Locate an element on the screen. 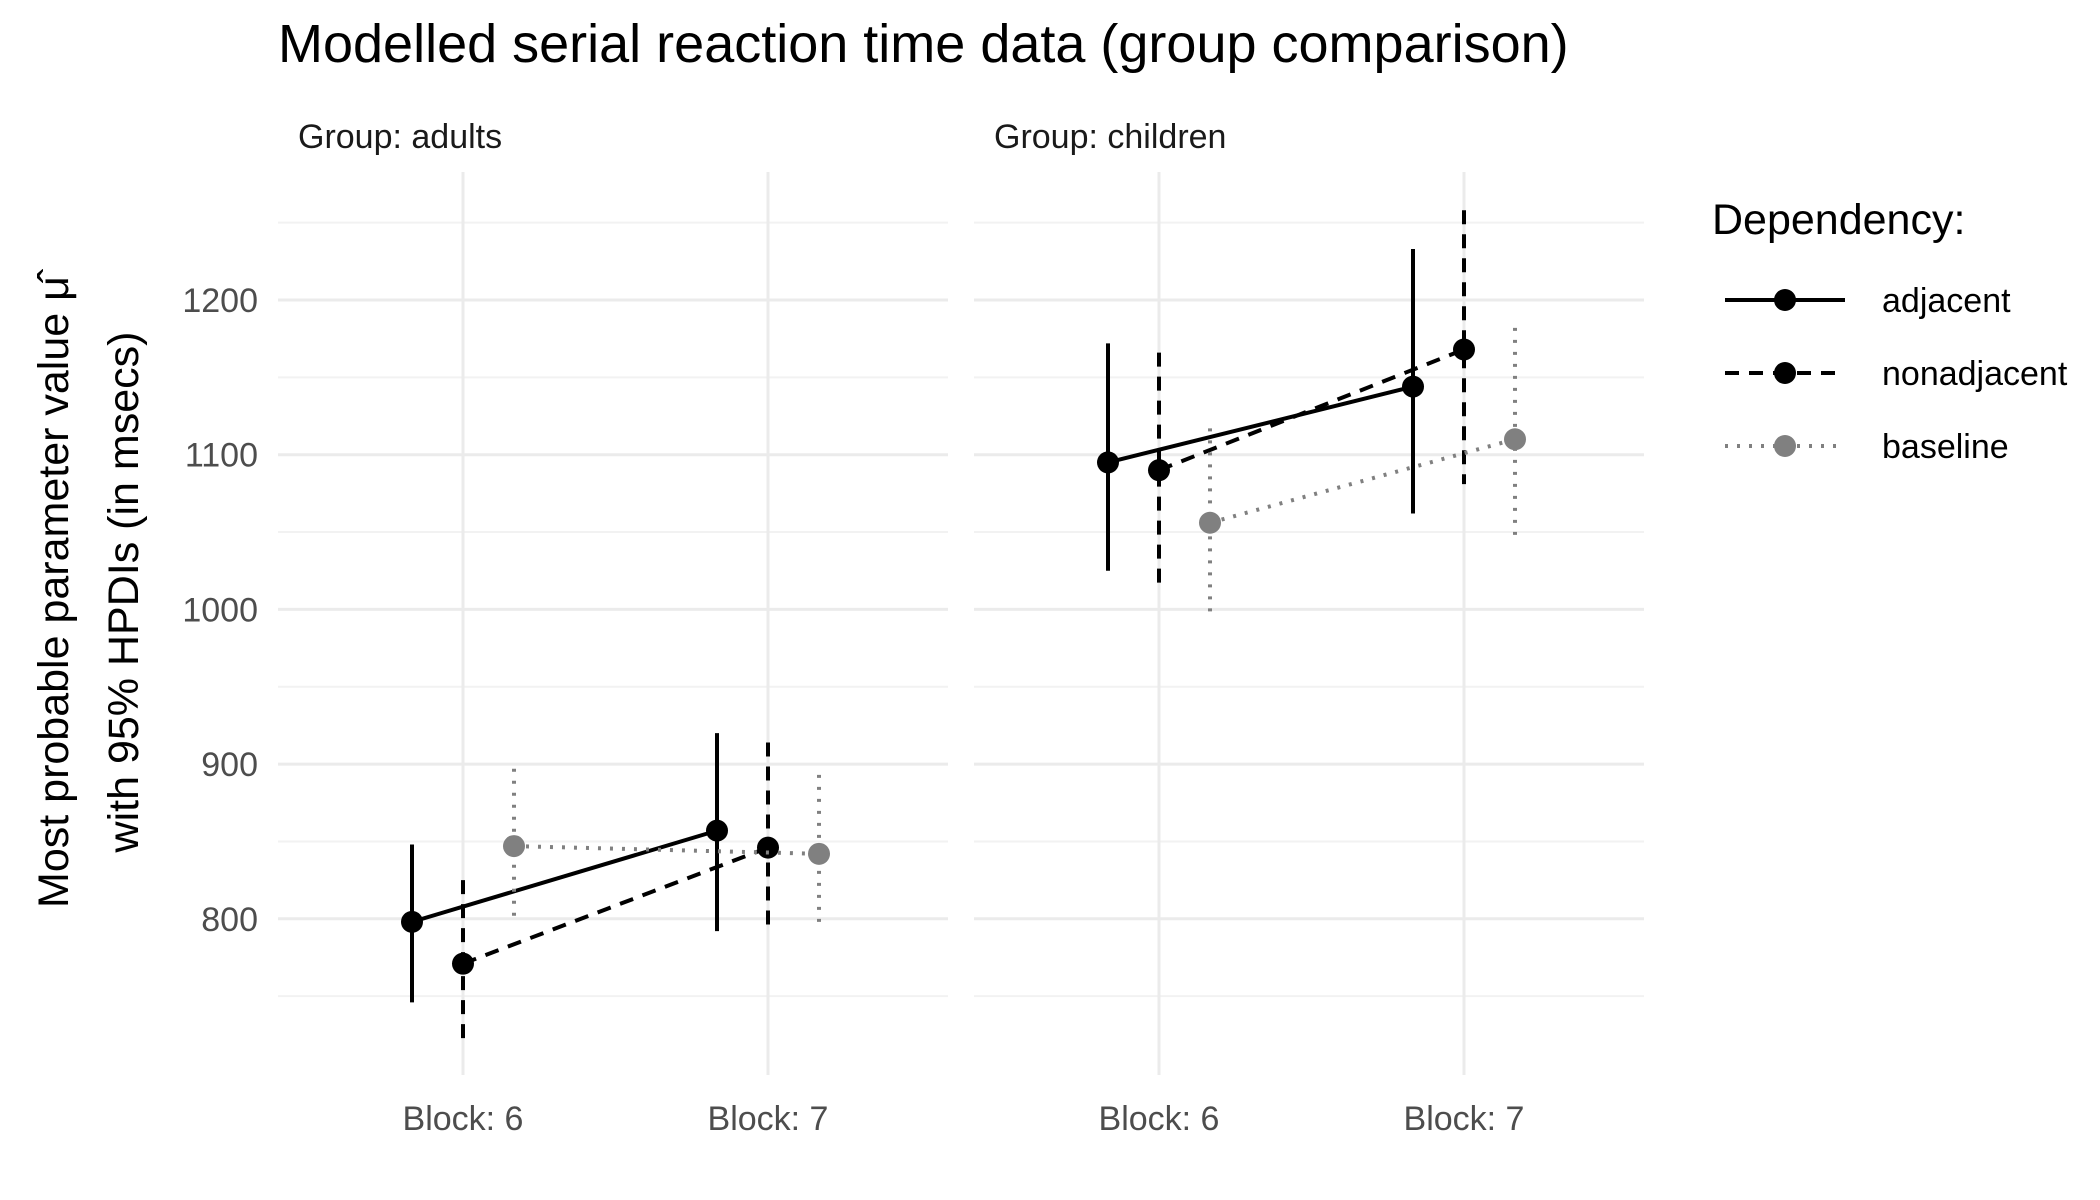 Image resolution: width=2100 pixels, height=1200 pixels. y-tick-label: 1200 is located at coordinates (220, 301).